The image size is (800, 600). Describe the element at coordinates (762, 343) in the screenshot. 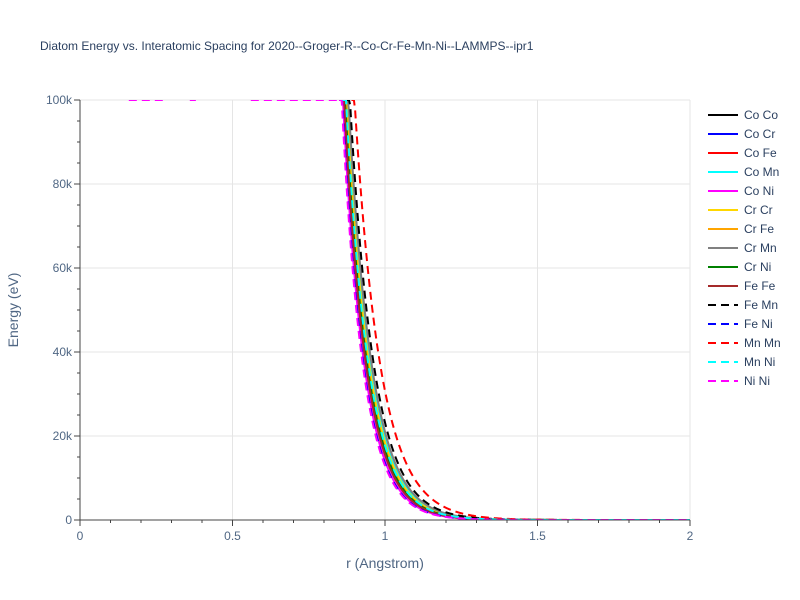

I see `legend-label: Mn Mn` at that location.